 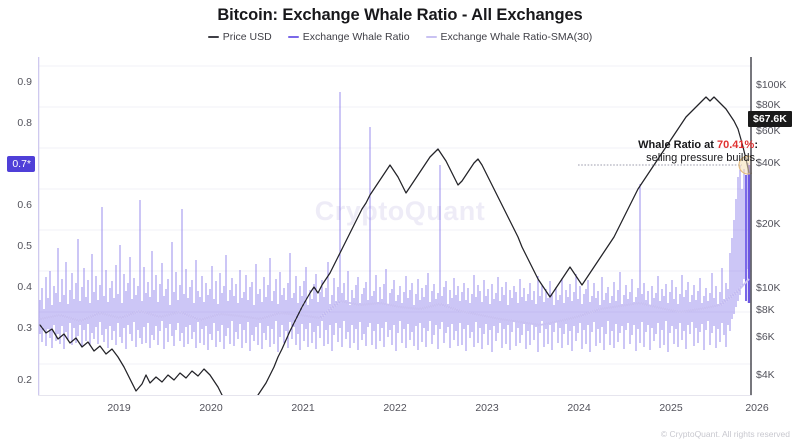 I want to click on legend-label-price-usd: Price USD, so click(x=247, y=37).